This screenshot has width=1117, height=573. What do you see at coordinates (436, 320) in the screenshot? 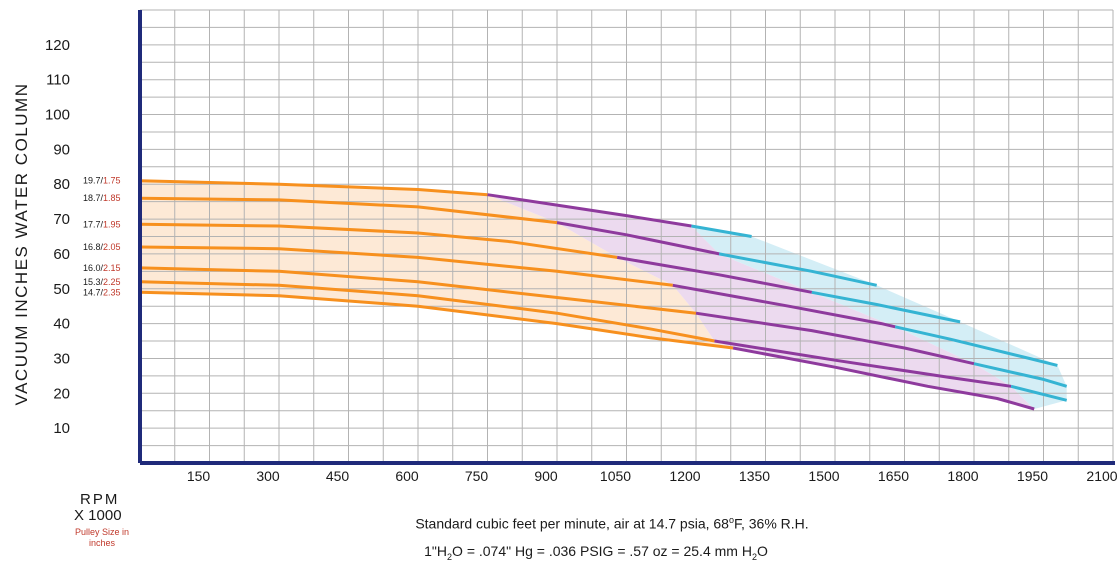
I see `curve-14.7-zone-1` at bounding box center [436, 320].